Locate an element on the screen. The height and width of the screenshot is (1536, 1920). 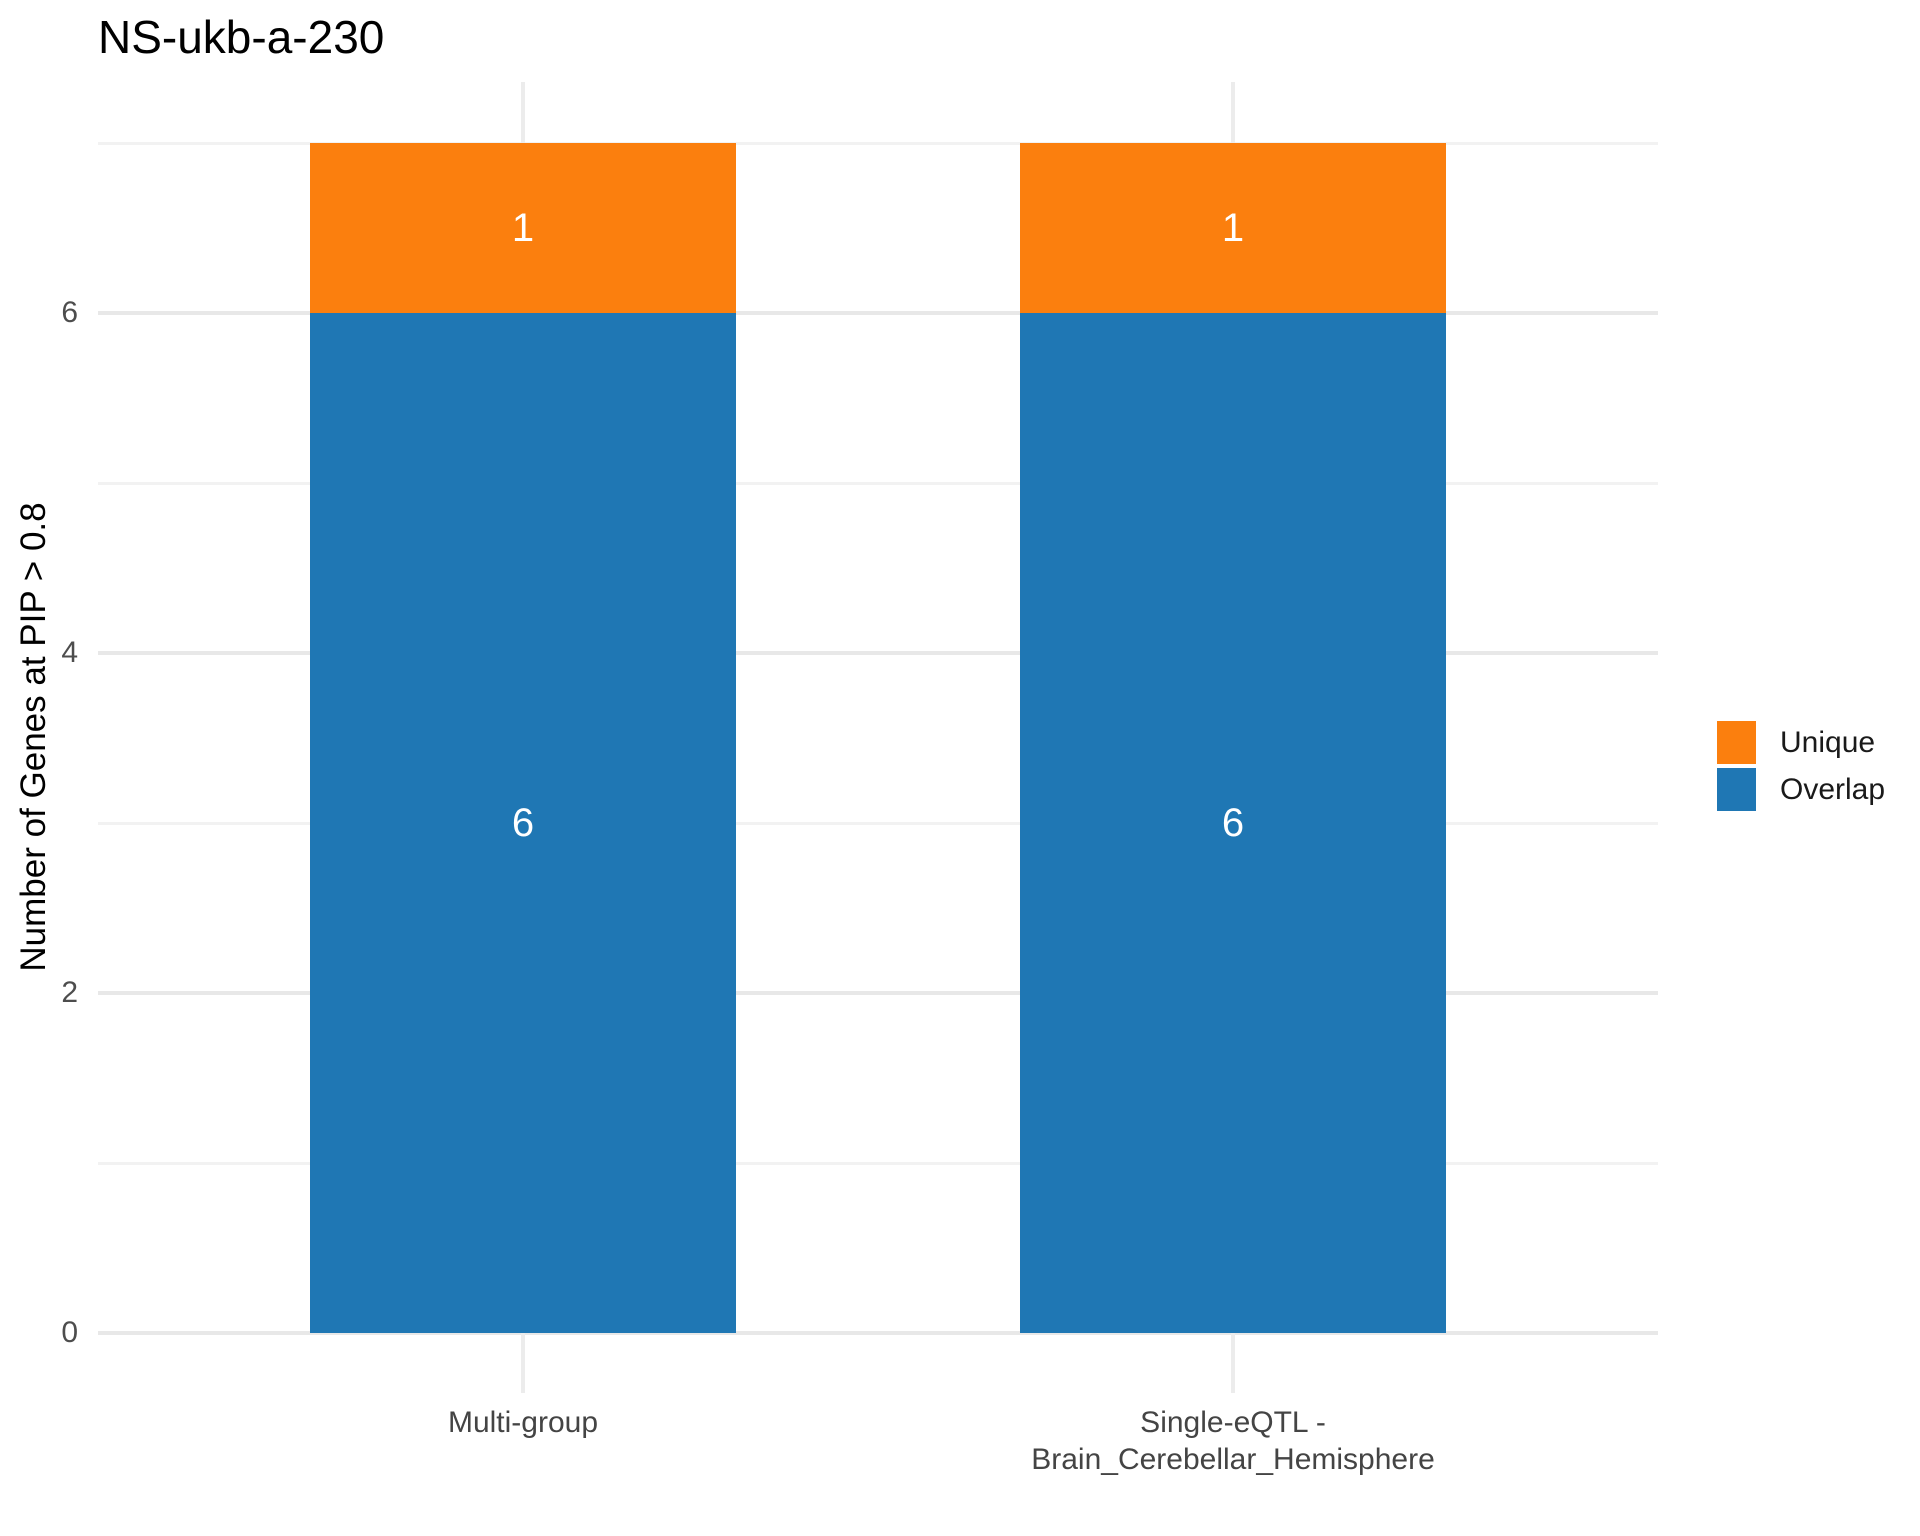
gridline-minor-y5 is located at coordinates (878, 483).